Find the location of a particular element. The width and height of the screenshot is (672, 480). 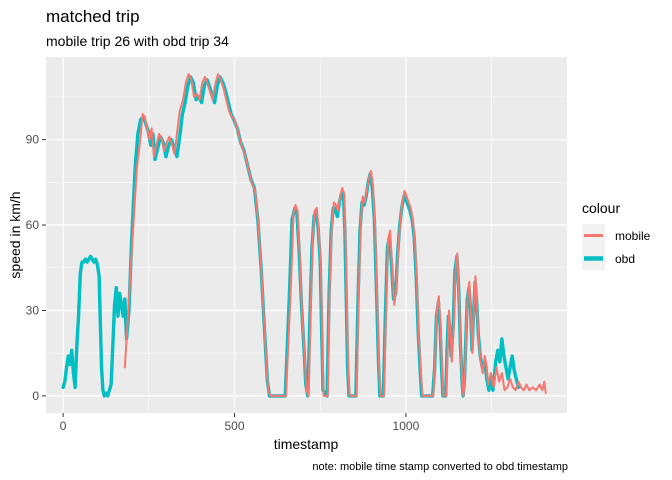

y-tick-label-1: 30 is located at coordinates (33, 310).